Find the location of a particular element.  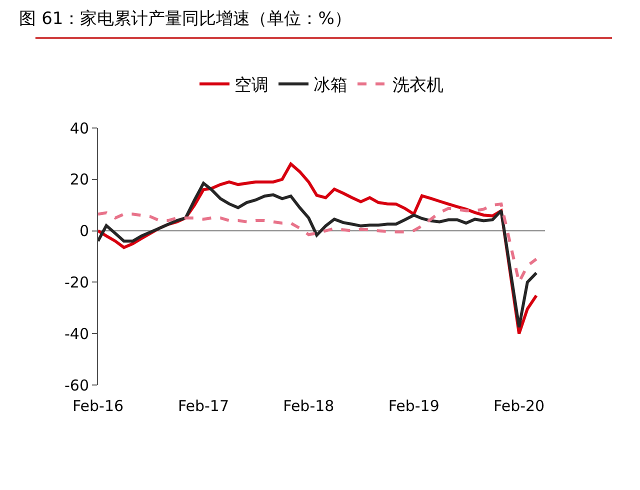

y-tick-label: -20 is located at coordinates (76, 282).